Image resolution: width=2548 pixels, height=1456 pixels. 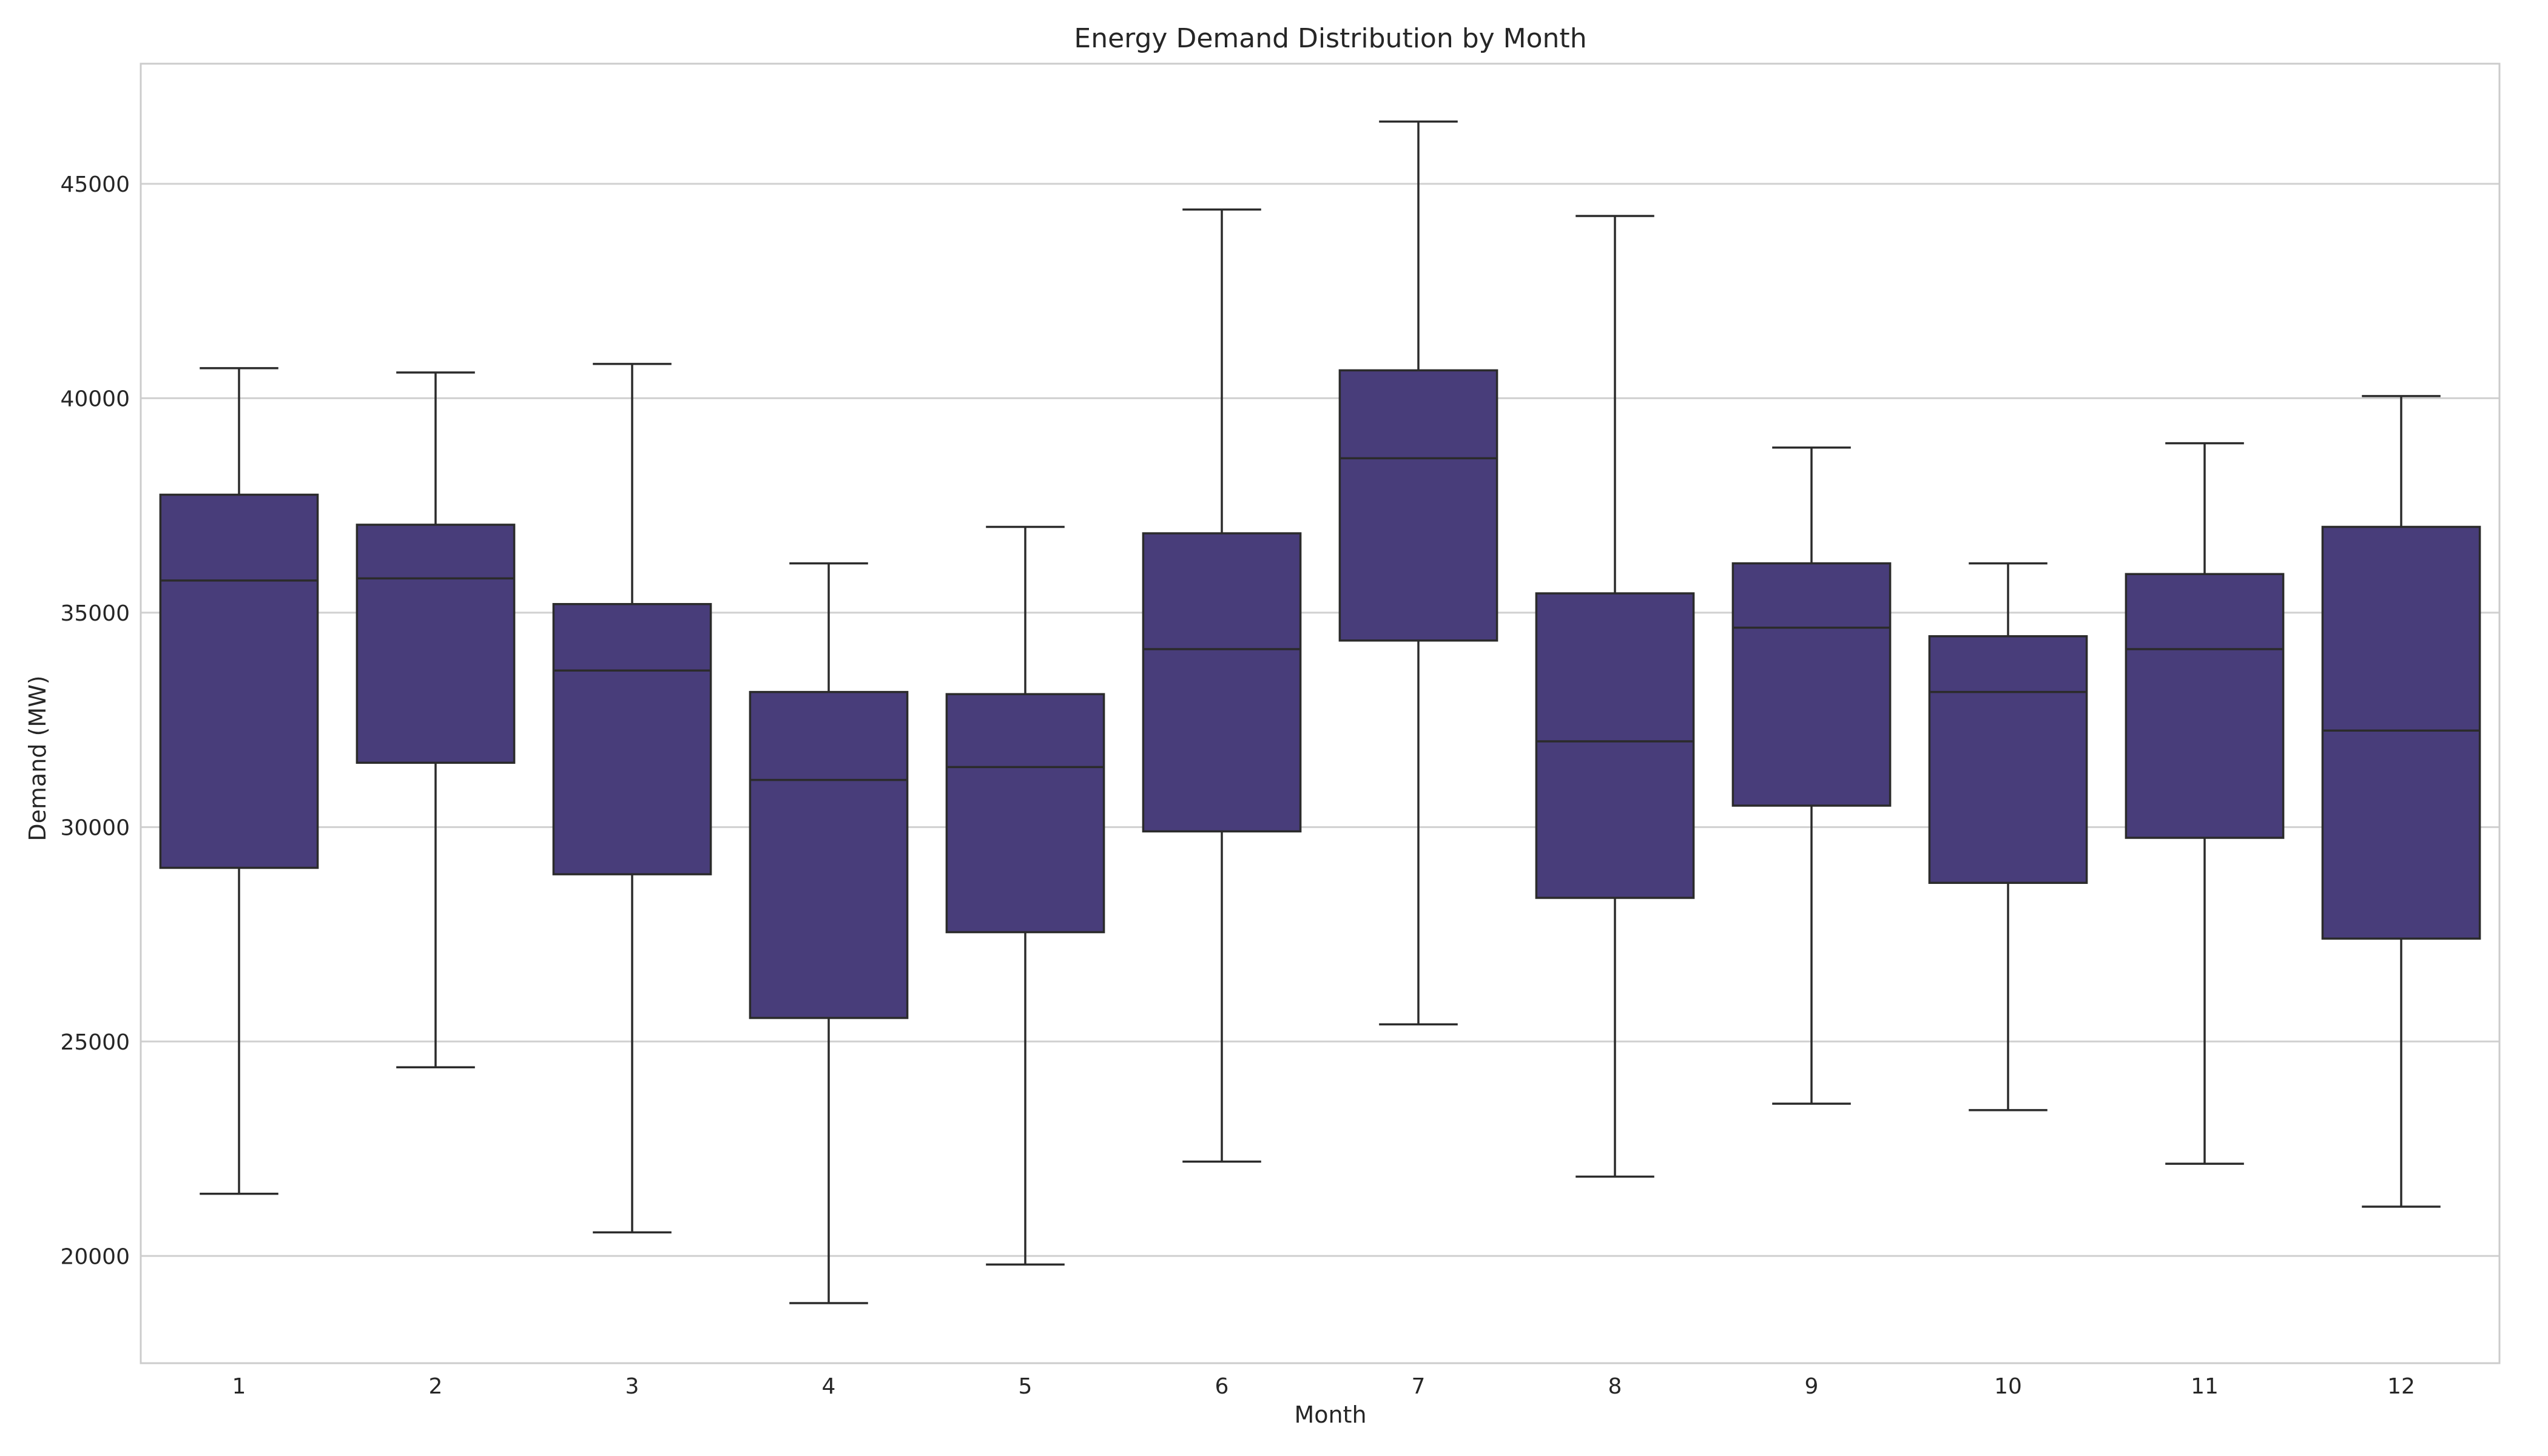 I want to click on x-tick-label: 4, so click(x=829, y=1386).